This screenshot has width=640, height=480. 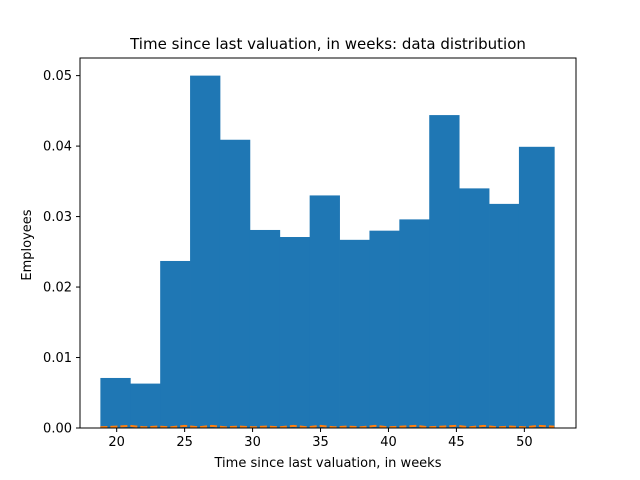 I want to click on x-tick-label-6: 50, so click(x=524, y=442).